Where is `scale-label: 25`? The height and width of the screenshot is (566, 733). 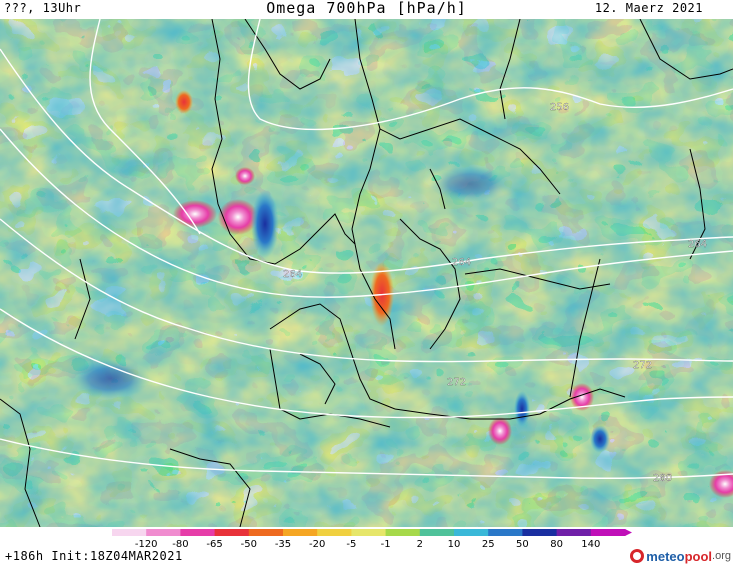
scale-label: 25 is located at coordinates (488, 544).